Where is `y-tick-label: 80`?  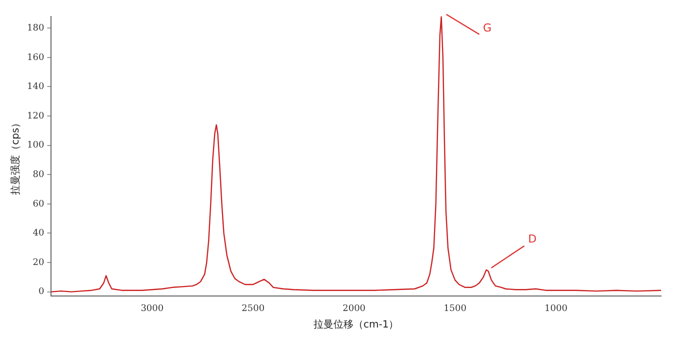 y-tick-label: 80 is located at coordinates (38, 175).